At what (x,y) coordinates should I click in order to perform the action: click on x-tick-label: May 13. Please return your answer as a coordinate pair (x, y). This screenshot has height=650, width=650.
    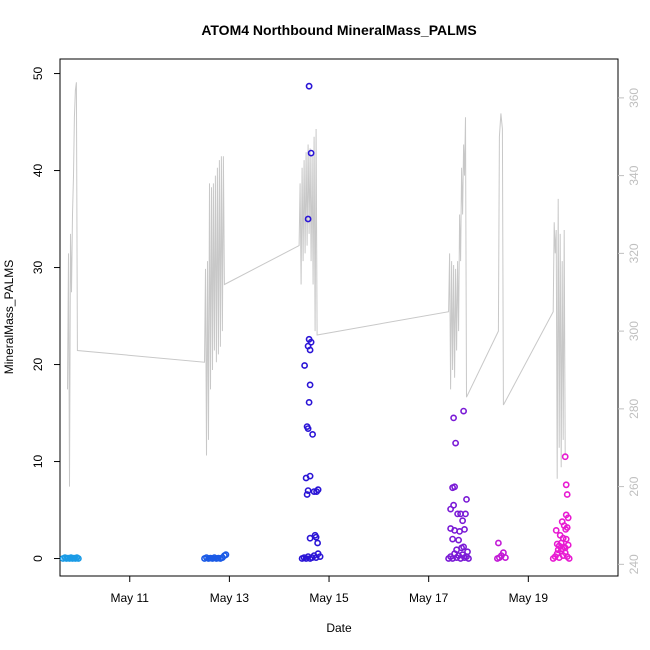
    Looking at the image, I should click on (230, 598).